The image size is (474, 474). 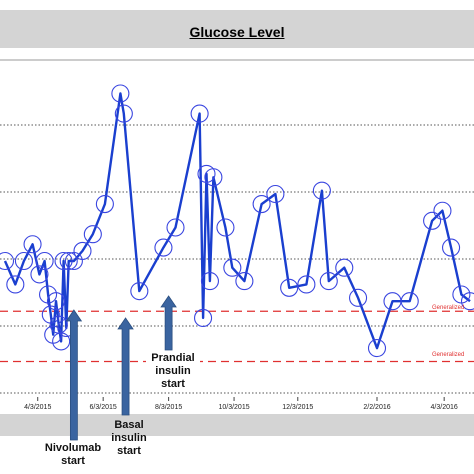 I want to click on annotation-line: Basal insulin, so click(x=129, y=431).